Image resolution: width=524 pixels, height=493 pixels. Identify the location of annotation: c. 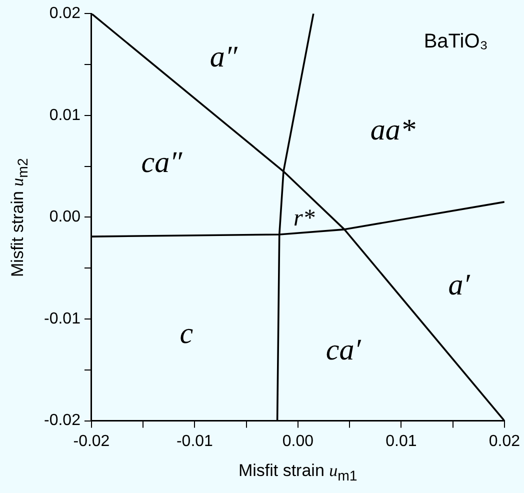
(187, 333).